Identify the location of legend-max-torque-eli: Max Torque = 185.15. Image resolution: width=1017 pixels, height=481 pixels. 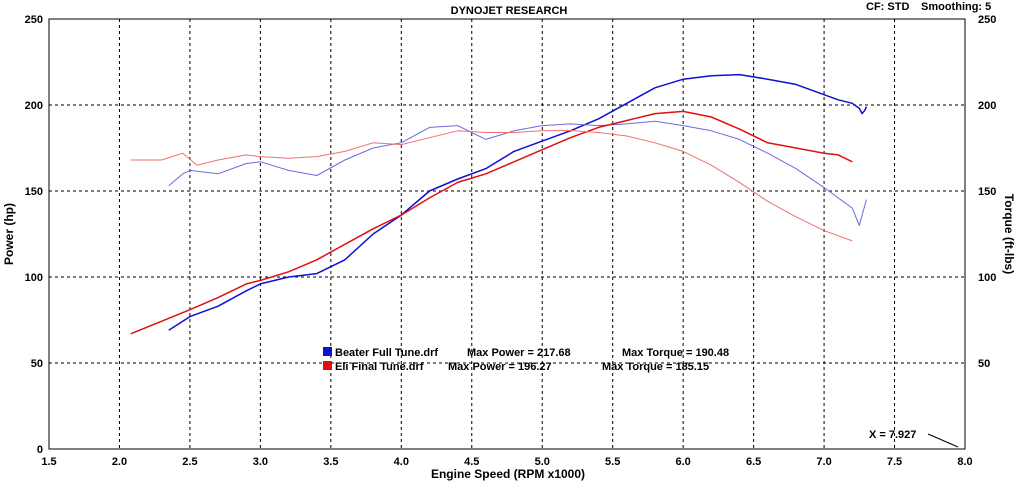
(655, 367).